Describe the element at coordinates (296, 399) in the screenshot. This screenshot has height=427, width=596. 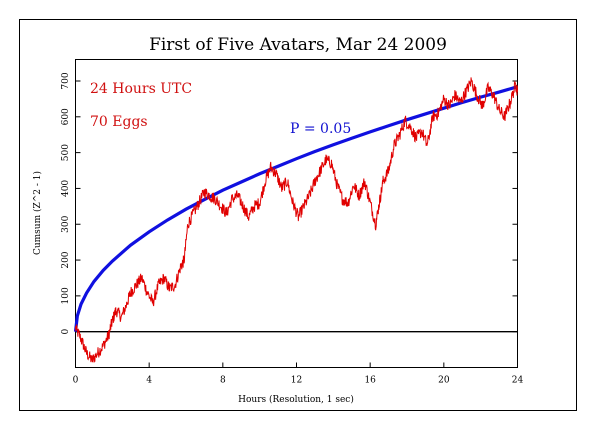
I see `x-axis-label: Hours (Resolution, 1 sec)` at that location.